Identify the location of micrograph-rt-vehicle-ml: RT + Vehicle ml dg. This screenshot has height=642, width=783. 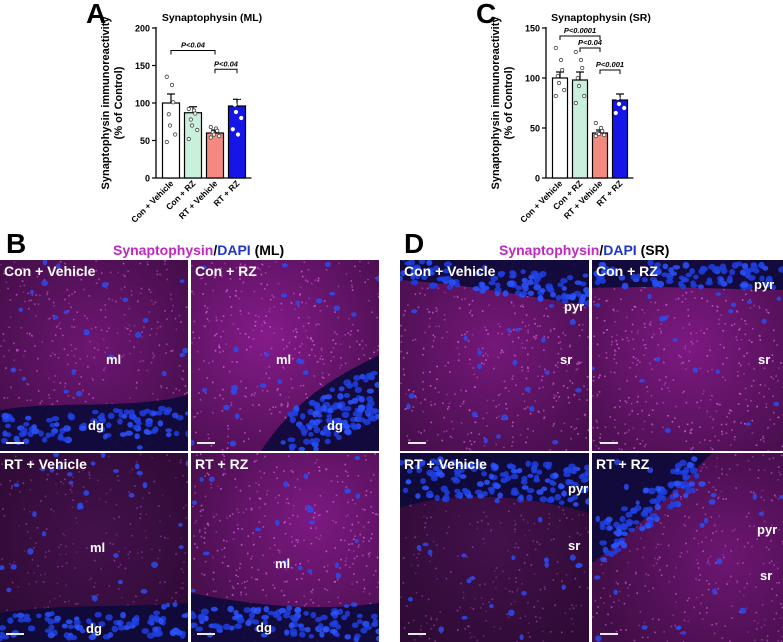
(94, 547).